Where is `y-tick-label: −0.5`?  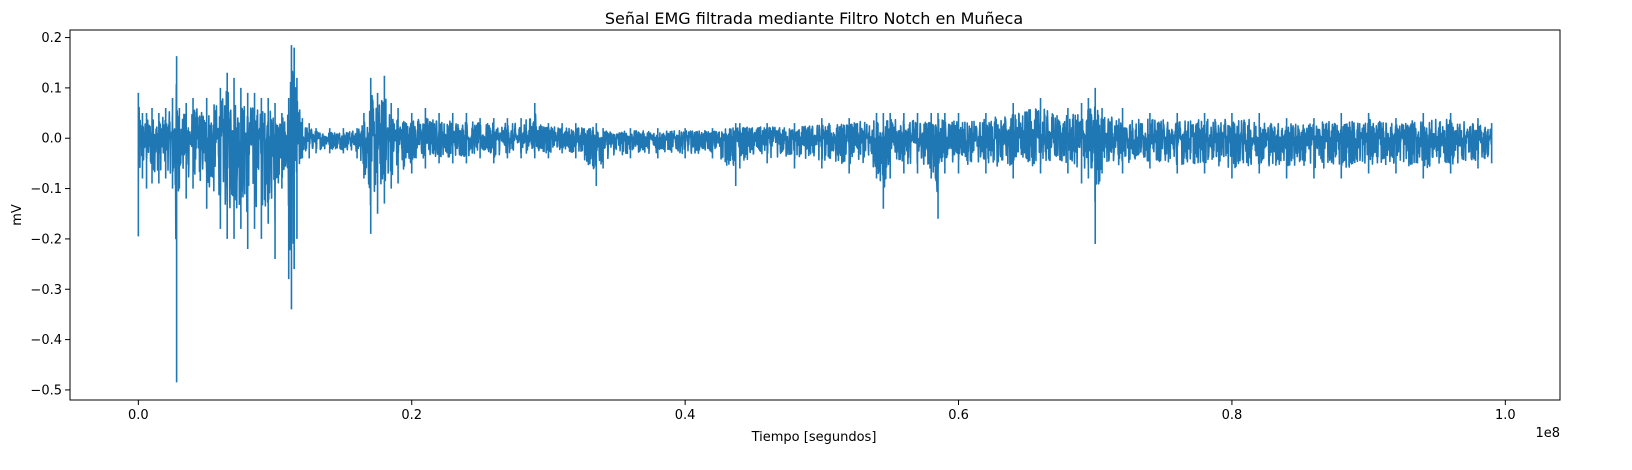
y-tick-label: −0.5 is located at coordinates (46, 390).